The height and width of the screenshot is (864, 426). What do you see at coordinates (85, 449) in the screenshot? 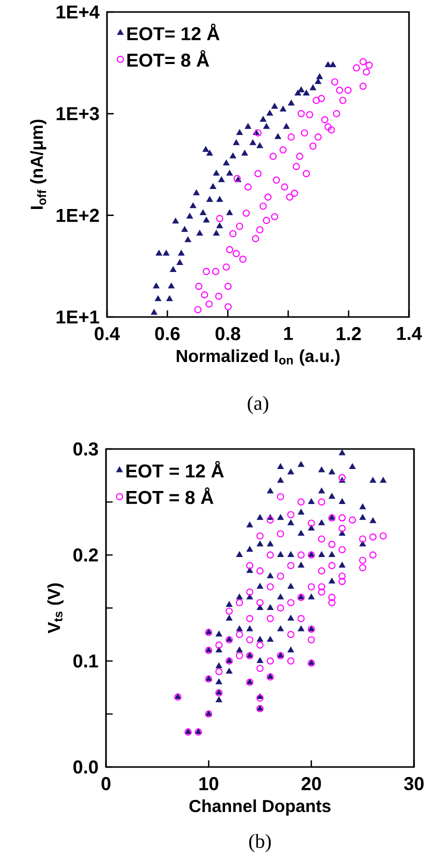
I see `y-tick-label: 0.3` at bounding box center [85, 449].